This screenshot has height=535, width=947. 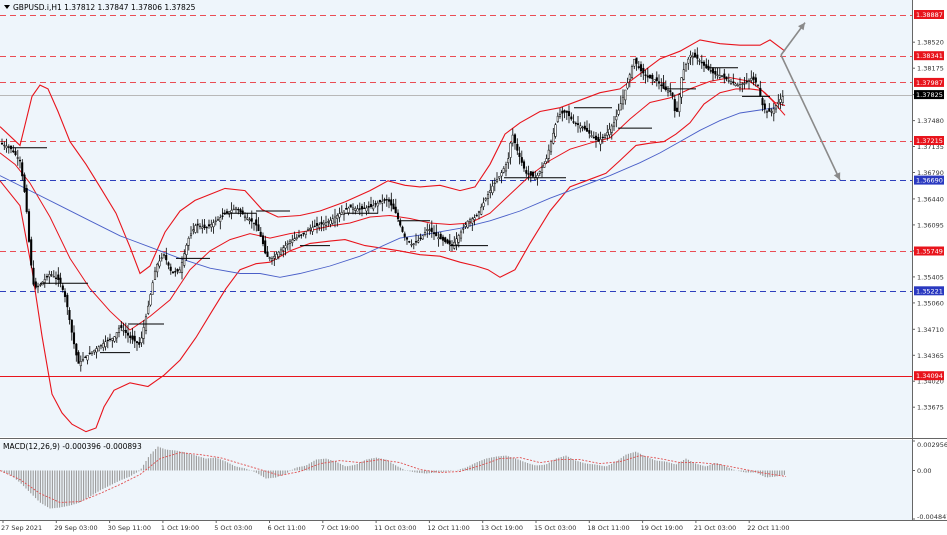 I want to click on macd-pane, so click(x=456, y=480).